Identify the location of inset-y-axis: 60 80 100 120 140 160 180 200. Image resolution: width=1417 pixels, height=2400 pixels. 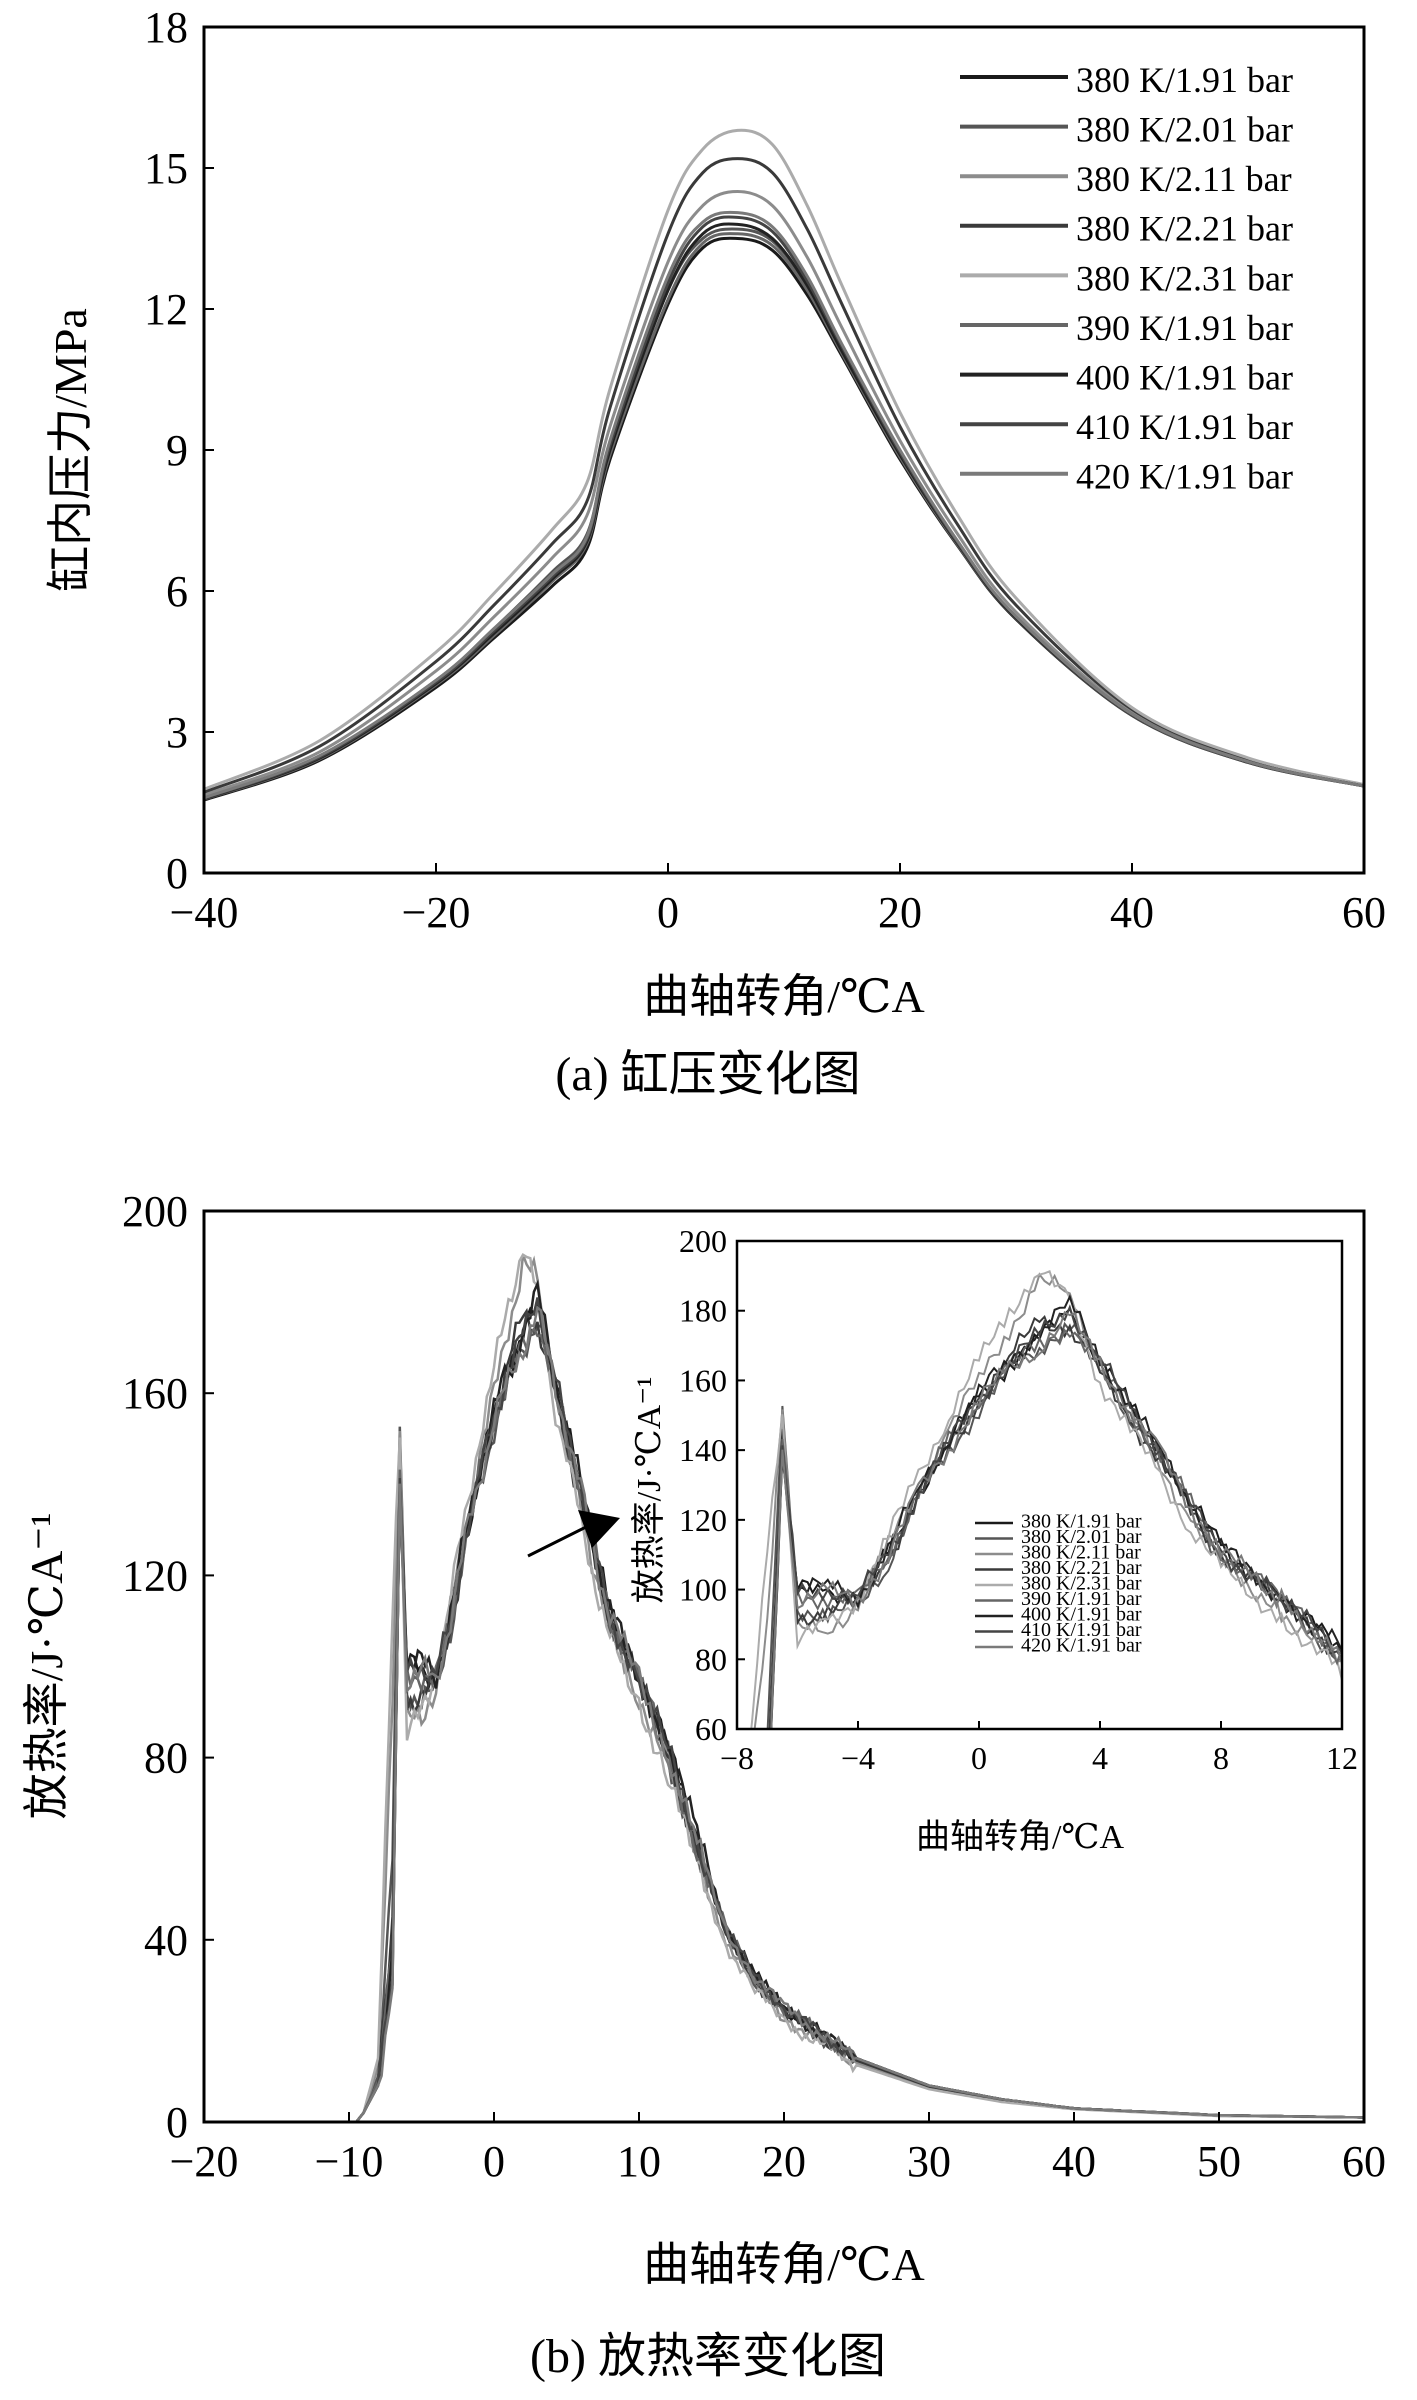
(712, 1485).